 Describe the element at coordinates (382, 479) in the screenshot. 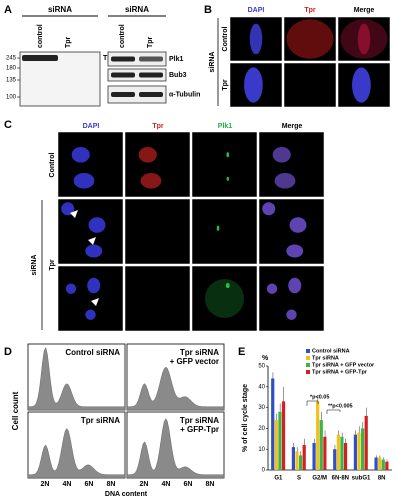

I see `x-tick-label: 8N` at that location.